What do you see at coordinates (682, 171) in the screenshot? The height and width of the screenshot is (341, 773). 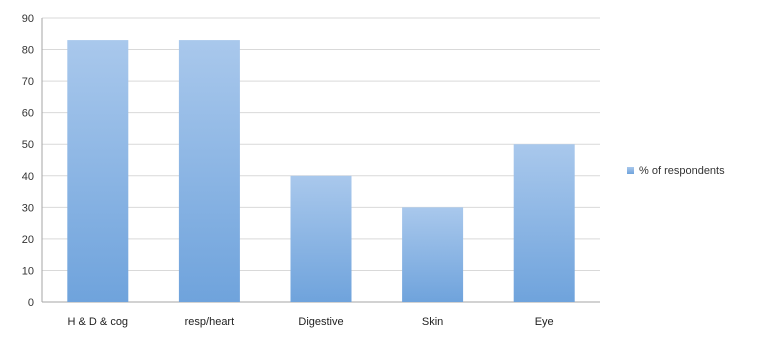 I see `legend-label: % of respondents` at bounding box center [682, 171].